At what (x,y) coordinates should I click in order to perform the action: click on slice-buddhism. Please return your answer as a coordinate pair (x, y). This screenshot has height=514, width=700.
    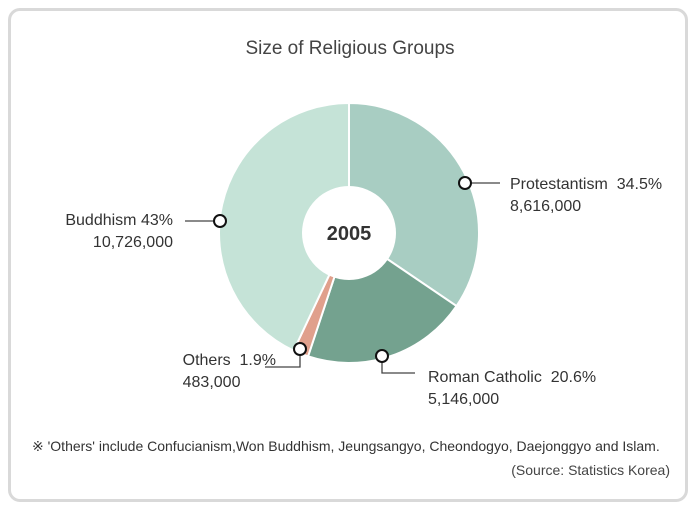
    Looking at the image, I should click on (284, 226).